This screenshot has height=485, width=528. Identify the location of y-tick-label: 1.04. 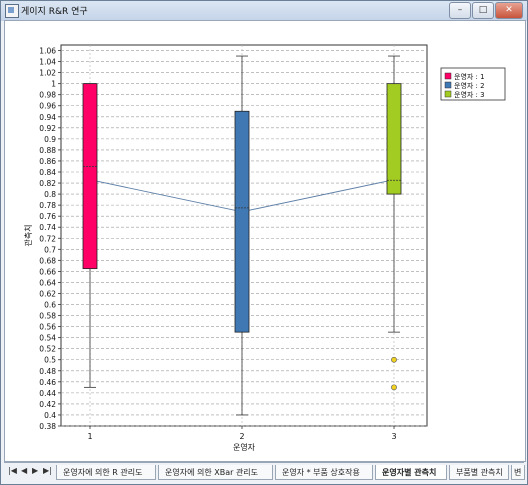
(47, 62).